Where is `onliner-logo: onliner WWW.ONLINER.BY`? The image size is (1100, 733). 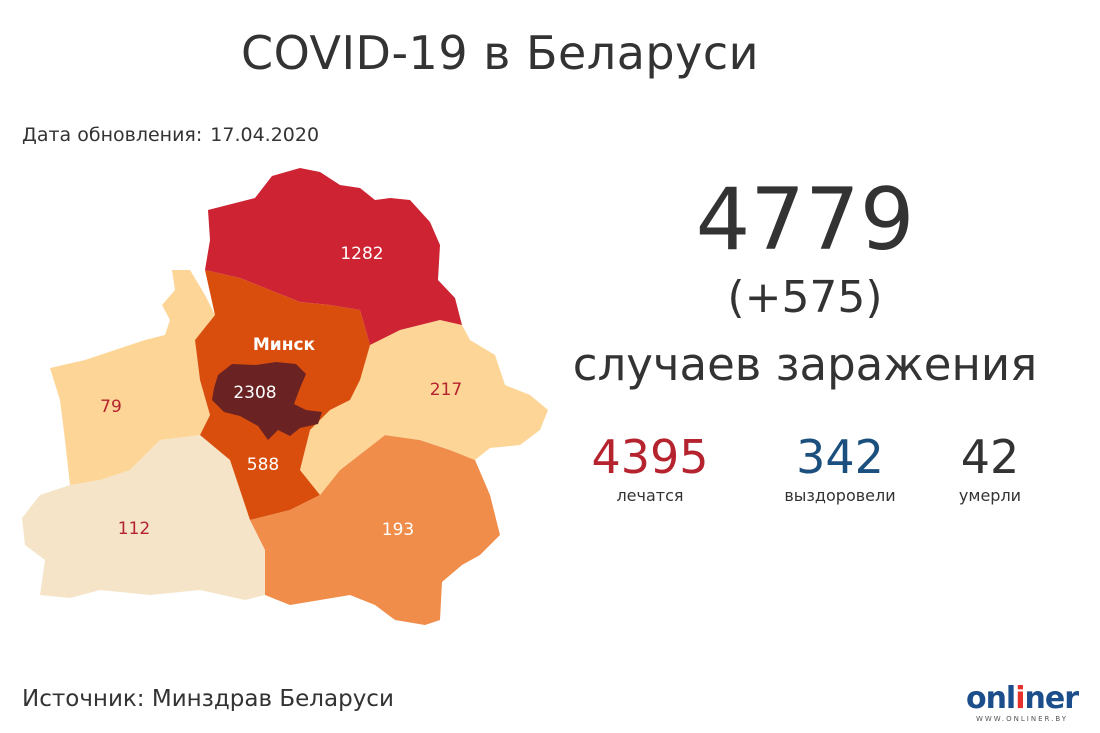
onliner-logo: onliner WWW.ONLINER.BY is located at coordinates (1022, 704).